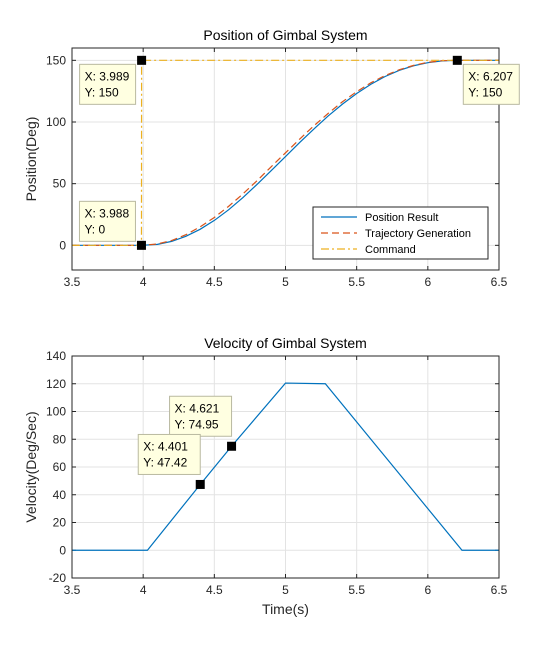 The image size is (551, 650). I want to click on data-tip-text: X: 3.989, so click(107, 76).